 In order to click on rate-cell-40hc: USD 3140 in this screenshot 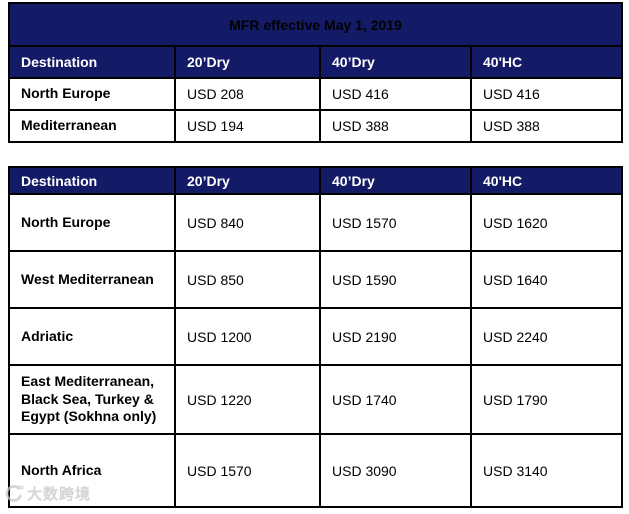, I will do `click(546, 470)`.